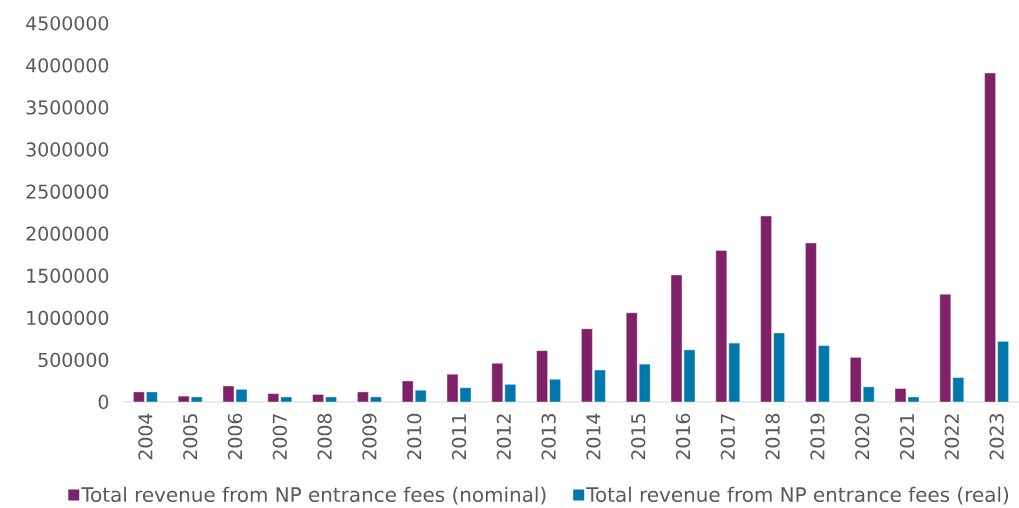 This screenshot has width=1019, height=508. Describe the element at coordinates (548, 437) in the screenshot. I see `x-tick-label: 2013` at that location.